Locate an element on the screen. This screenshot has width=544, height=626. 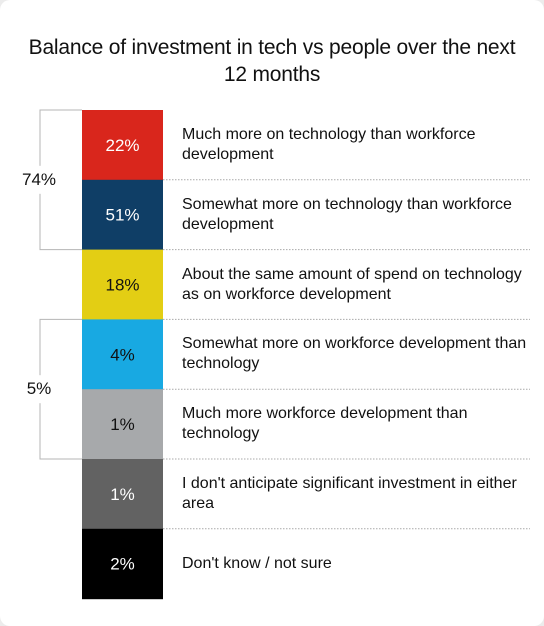
bar-value-label-6: 1% is located at coordinates (122, 494).